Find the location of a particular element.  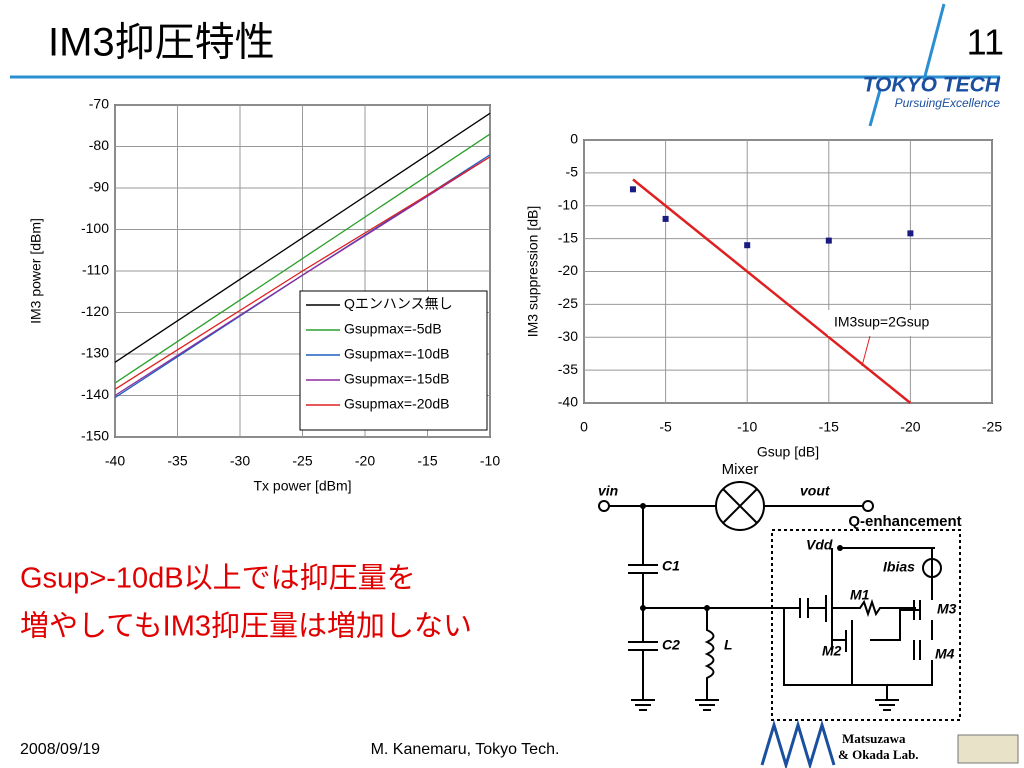

lab-name: Matsuzawa is located at coordinates (874, 738).